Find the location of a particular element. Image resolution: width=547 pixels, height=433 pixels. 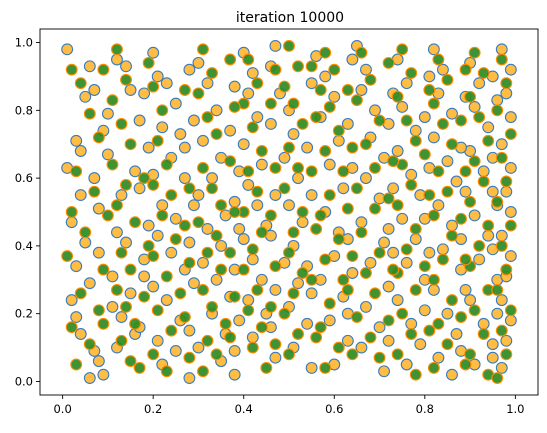

x-tick-label: 0.0 is located at coordinates (62, 409).